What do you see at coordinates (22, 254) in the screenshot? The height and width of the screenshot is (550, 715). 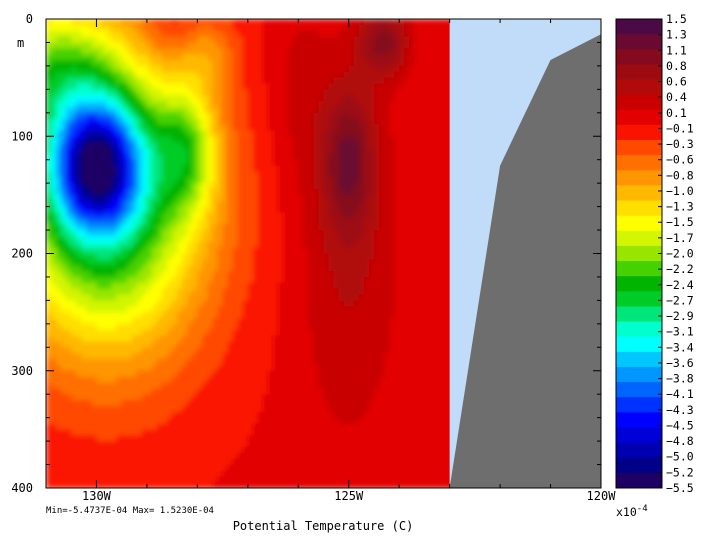 I see `y-tick-label: 200` at bounding box center [22, 254].